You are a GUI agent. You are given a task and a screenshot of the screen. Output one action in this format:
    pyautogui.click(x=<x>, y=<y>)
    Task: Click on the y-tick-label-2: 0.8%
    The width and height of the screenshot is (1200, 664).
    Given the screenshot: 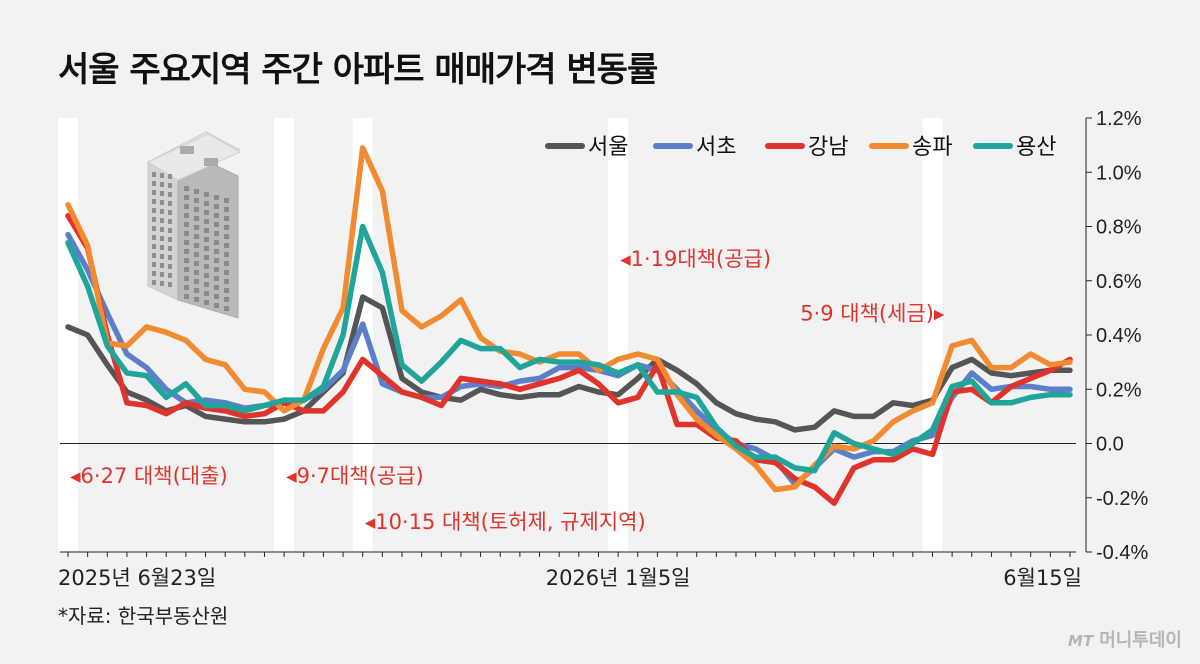 What is the action you would take?
    pyautogui.click(x=1119, y=228)
    